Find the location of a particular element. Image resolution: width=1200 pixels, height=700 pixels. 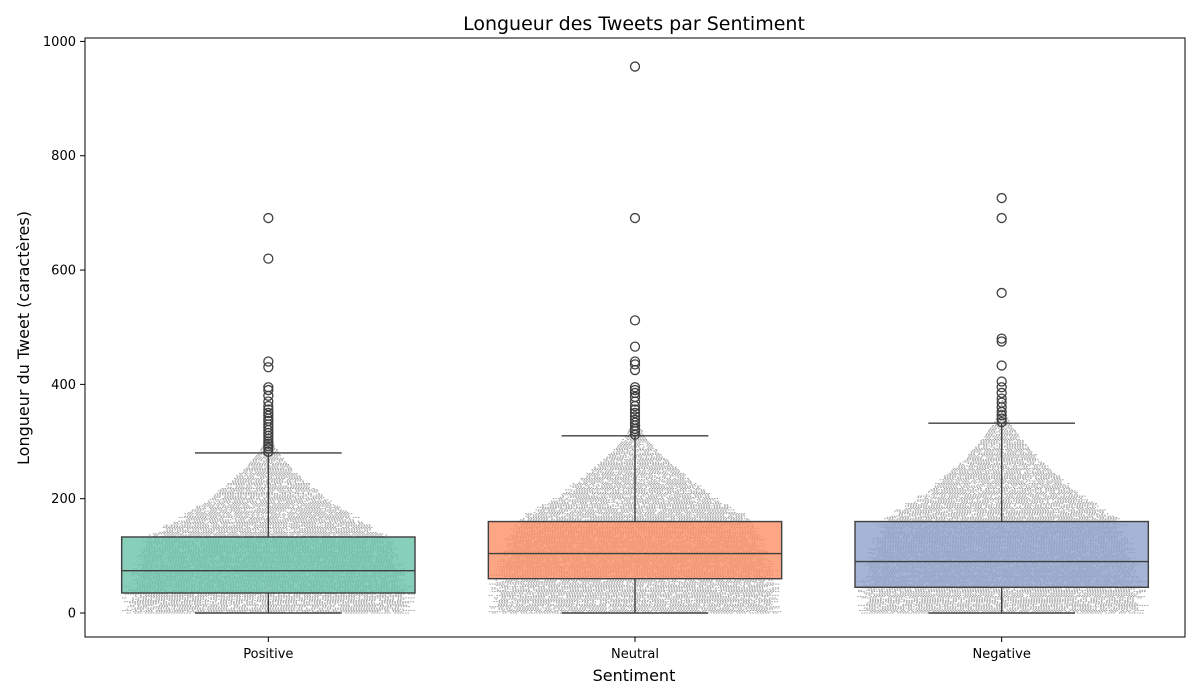

x-axis: Positive Neutral Negative is located at coordinates (637, 649).